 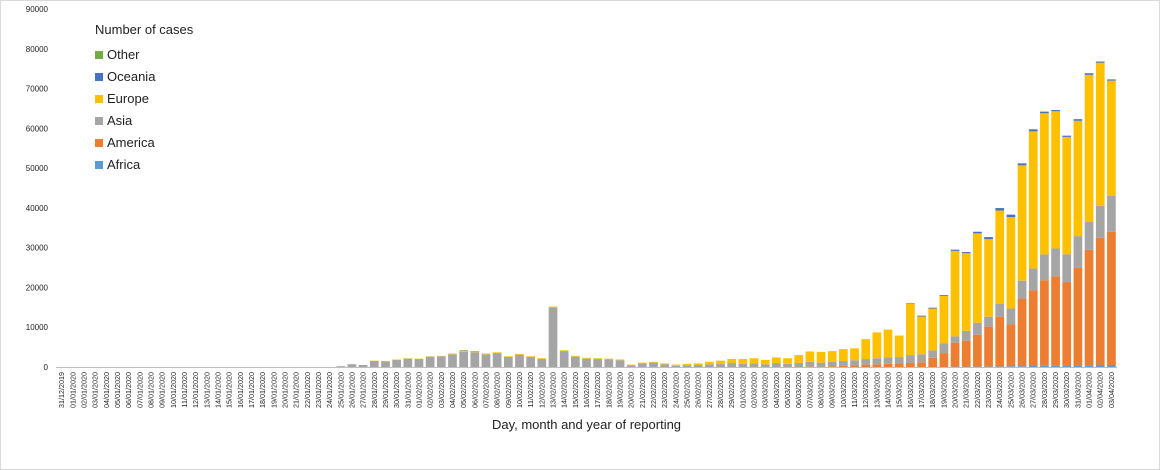 What do you see at coordinates (653, 390) in the screenshot?
I see `x-tick-label: 22/02/2020` at bounding box center [653, 390].